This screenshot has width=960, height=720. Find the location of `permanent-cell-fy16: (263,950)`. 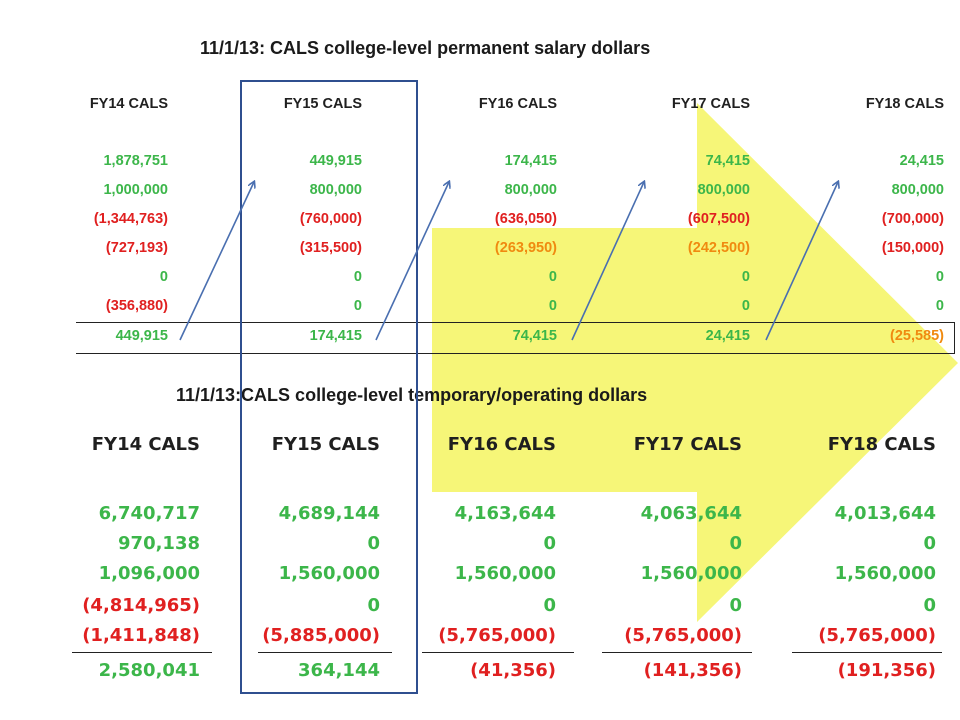

permanent-cell-fy16: (263,950) is located at coordinates (525, 248).